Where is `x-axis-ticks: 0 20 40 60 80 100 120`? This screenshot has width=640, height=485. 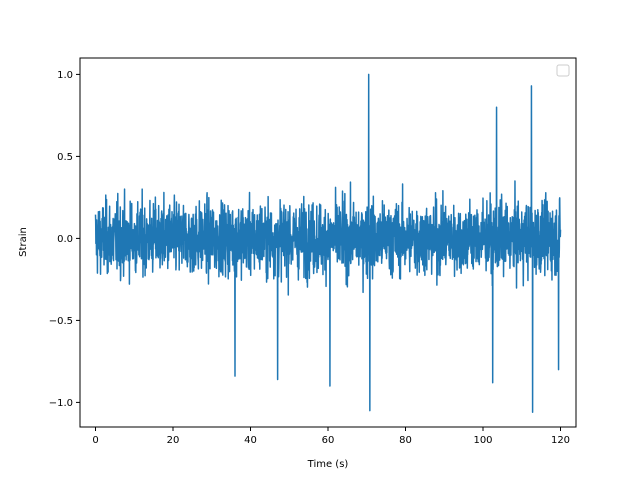
x-axis-ticks: 0 20 40 60 80 100 120 is located at coordinates (331, 436).